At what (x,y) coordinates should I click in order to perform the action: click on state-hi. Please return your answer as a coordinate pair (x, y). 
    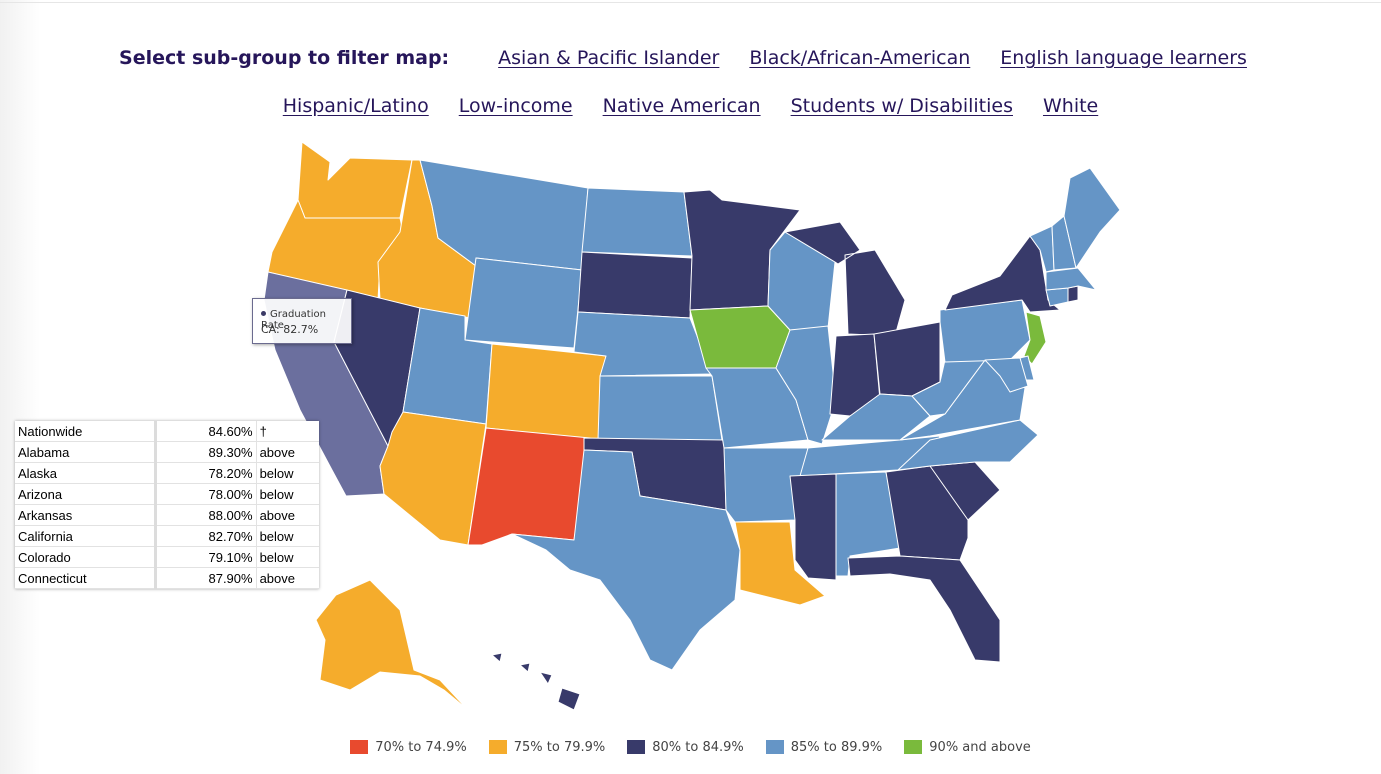
    Looking at the image, I should click on (536, 681).